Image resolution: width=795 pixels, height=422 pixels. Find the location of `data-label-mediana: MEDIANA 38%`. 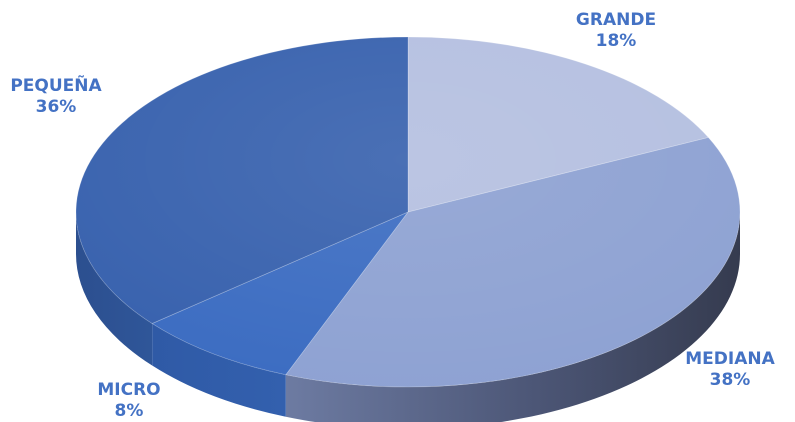

data-label-mediana: MEDIANA 38% is located at coordinates (730, 370).